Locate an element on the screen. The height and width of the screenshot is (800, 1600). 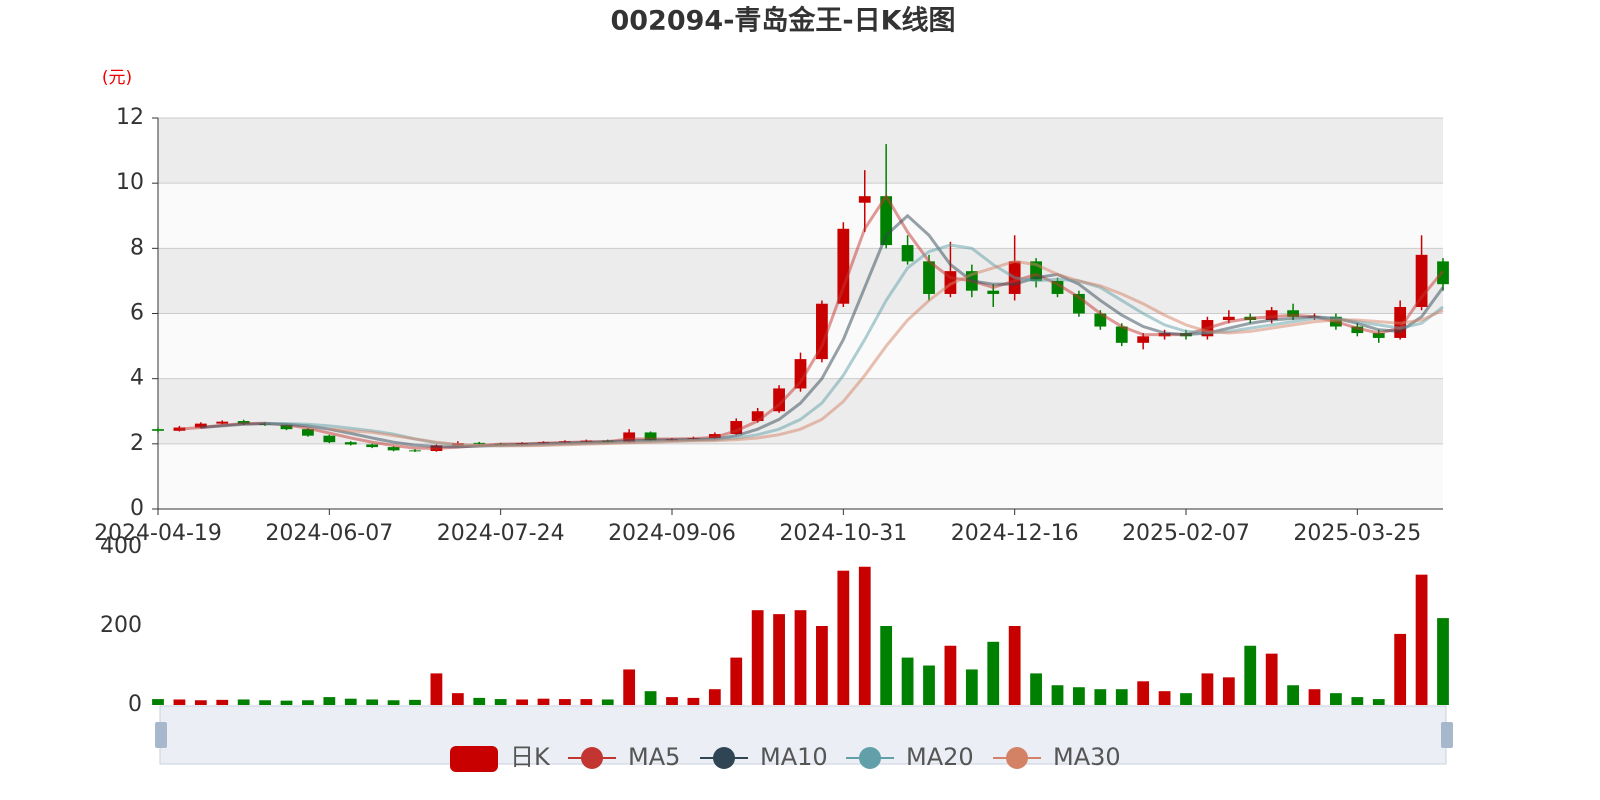
y-tick-label: 0 is located at coordinates (137, 508).